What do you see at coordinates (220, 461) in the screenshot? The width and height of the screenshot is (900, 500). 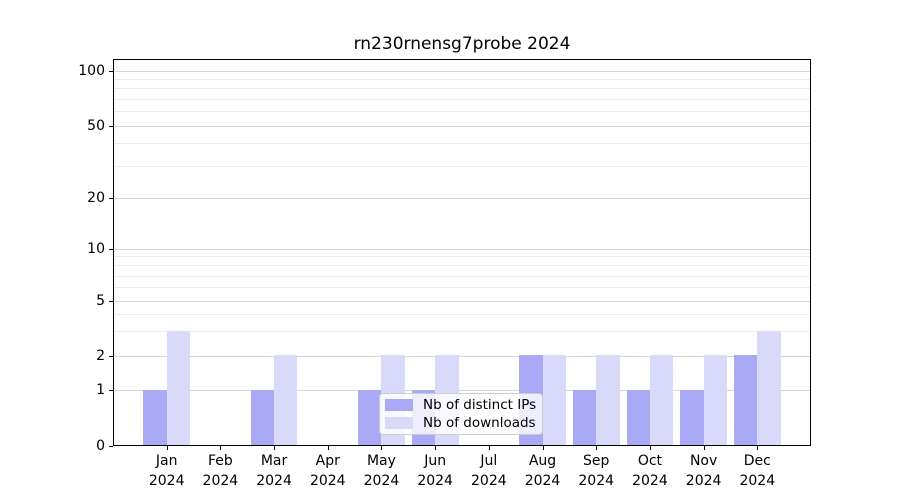 I see `x-axis-tick-label-line: Feb` at bounding box center [220, 461].